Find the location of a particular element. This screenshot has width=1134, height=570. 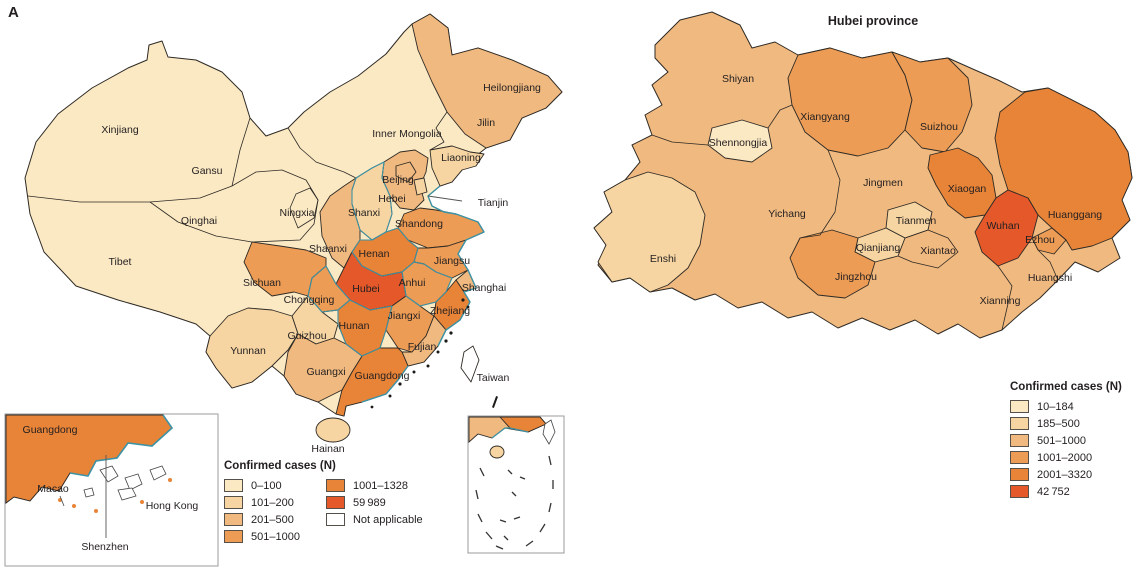

coast-accent-east is located at coordinates (456, 266).